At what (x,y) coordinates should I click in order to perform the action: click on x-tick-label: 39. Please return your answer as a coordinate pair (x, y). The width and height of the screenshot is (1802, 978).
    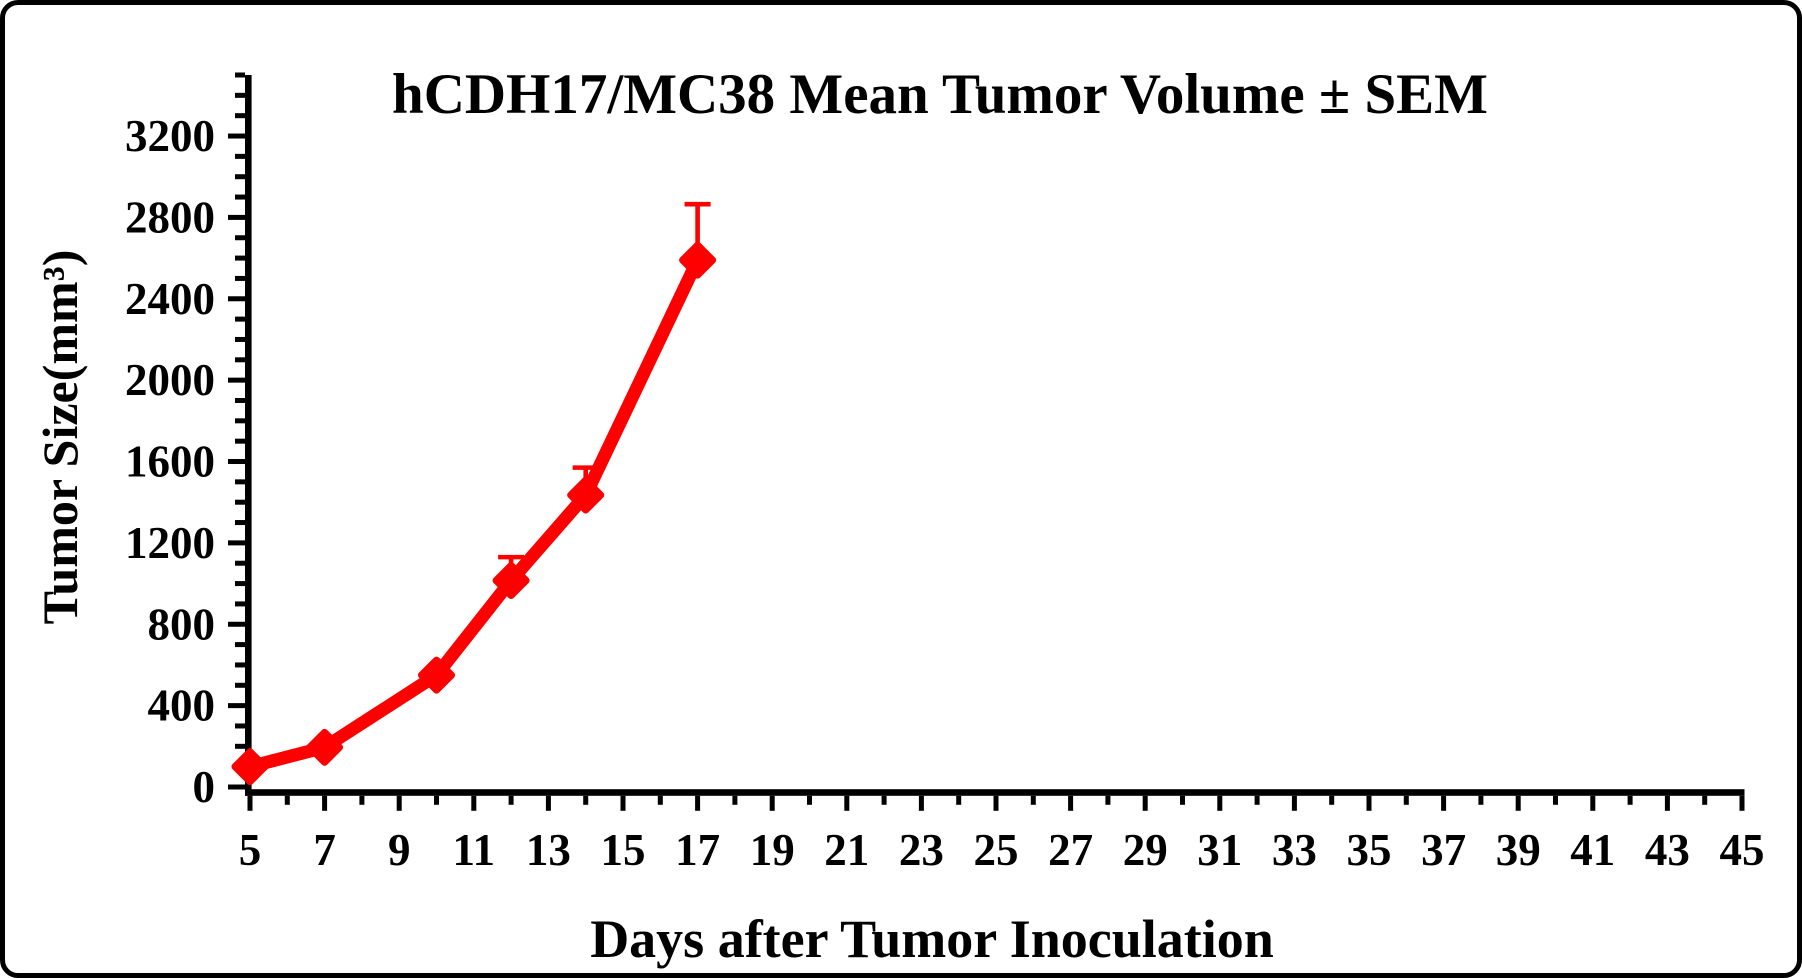
    Looking at the image, I should click on (1518, 850).